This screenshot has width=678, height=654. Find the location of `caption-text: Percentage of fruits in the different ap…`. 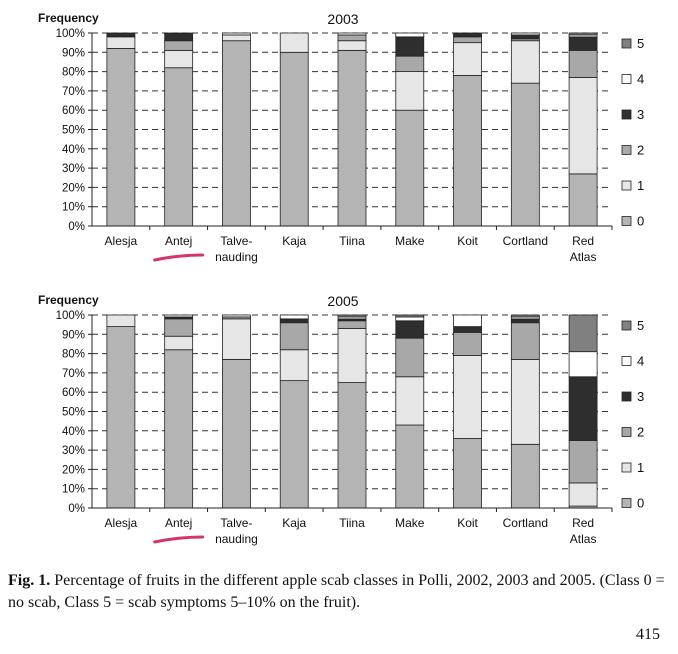

caption-text: Percentage of fruits in the different ap… is located at coordinates (336, 591).